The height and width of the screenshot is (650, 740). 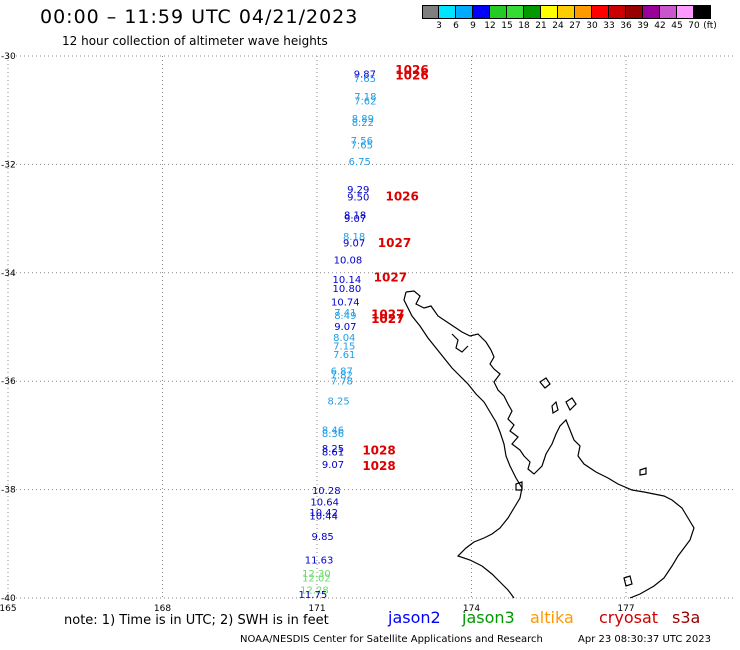 I want to click on wave-height-label: 12.28, so click(x=314, y=590).